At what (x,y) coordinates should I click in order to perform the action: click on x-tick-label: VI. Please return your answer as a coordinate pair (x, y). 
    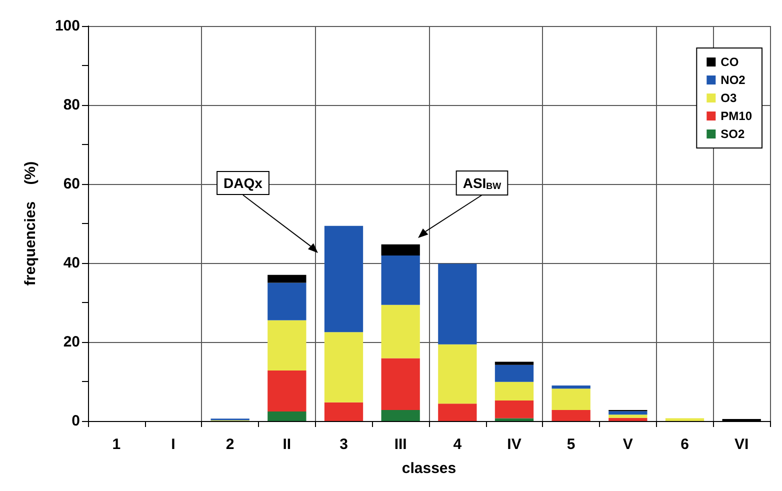
    Looking at the image, I should click on (741, 444).